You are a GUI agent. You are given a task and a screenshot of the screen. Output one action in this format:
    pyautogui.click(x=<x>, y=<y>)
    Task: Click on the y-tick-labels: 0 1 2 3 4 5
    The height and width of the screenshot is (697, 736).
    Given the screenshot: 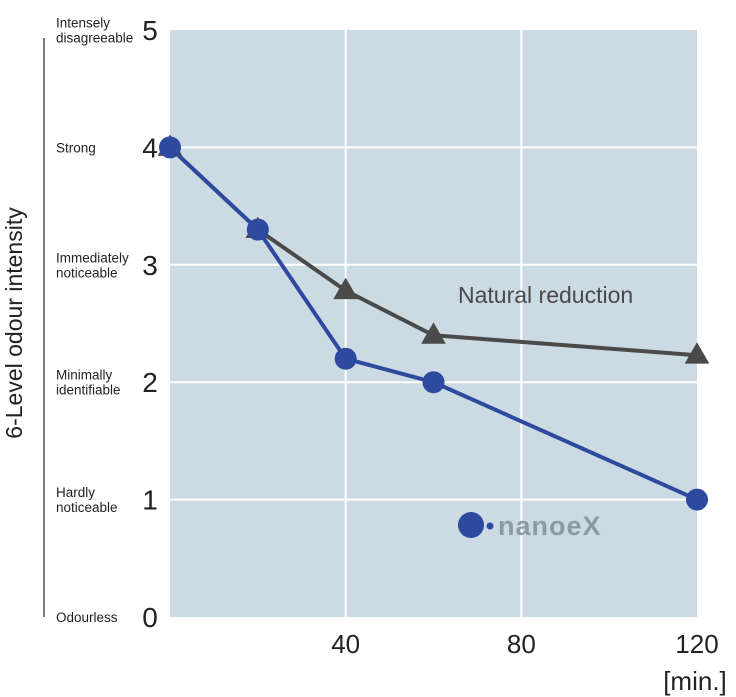 What is the action you would take?
    pyautogui.click(x=150, y=324)
    